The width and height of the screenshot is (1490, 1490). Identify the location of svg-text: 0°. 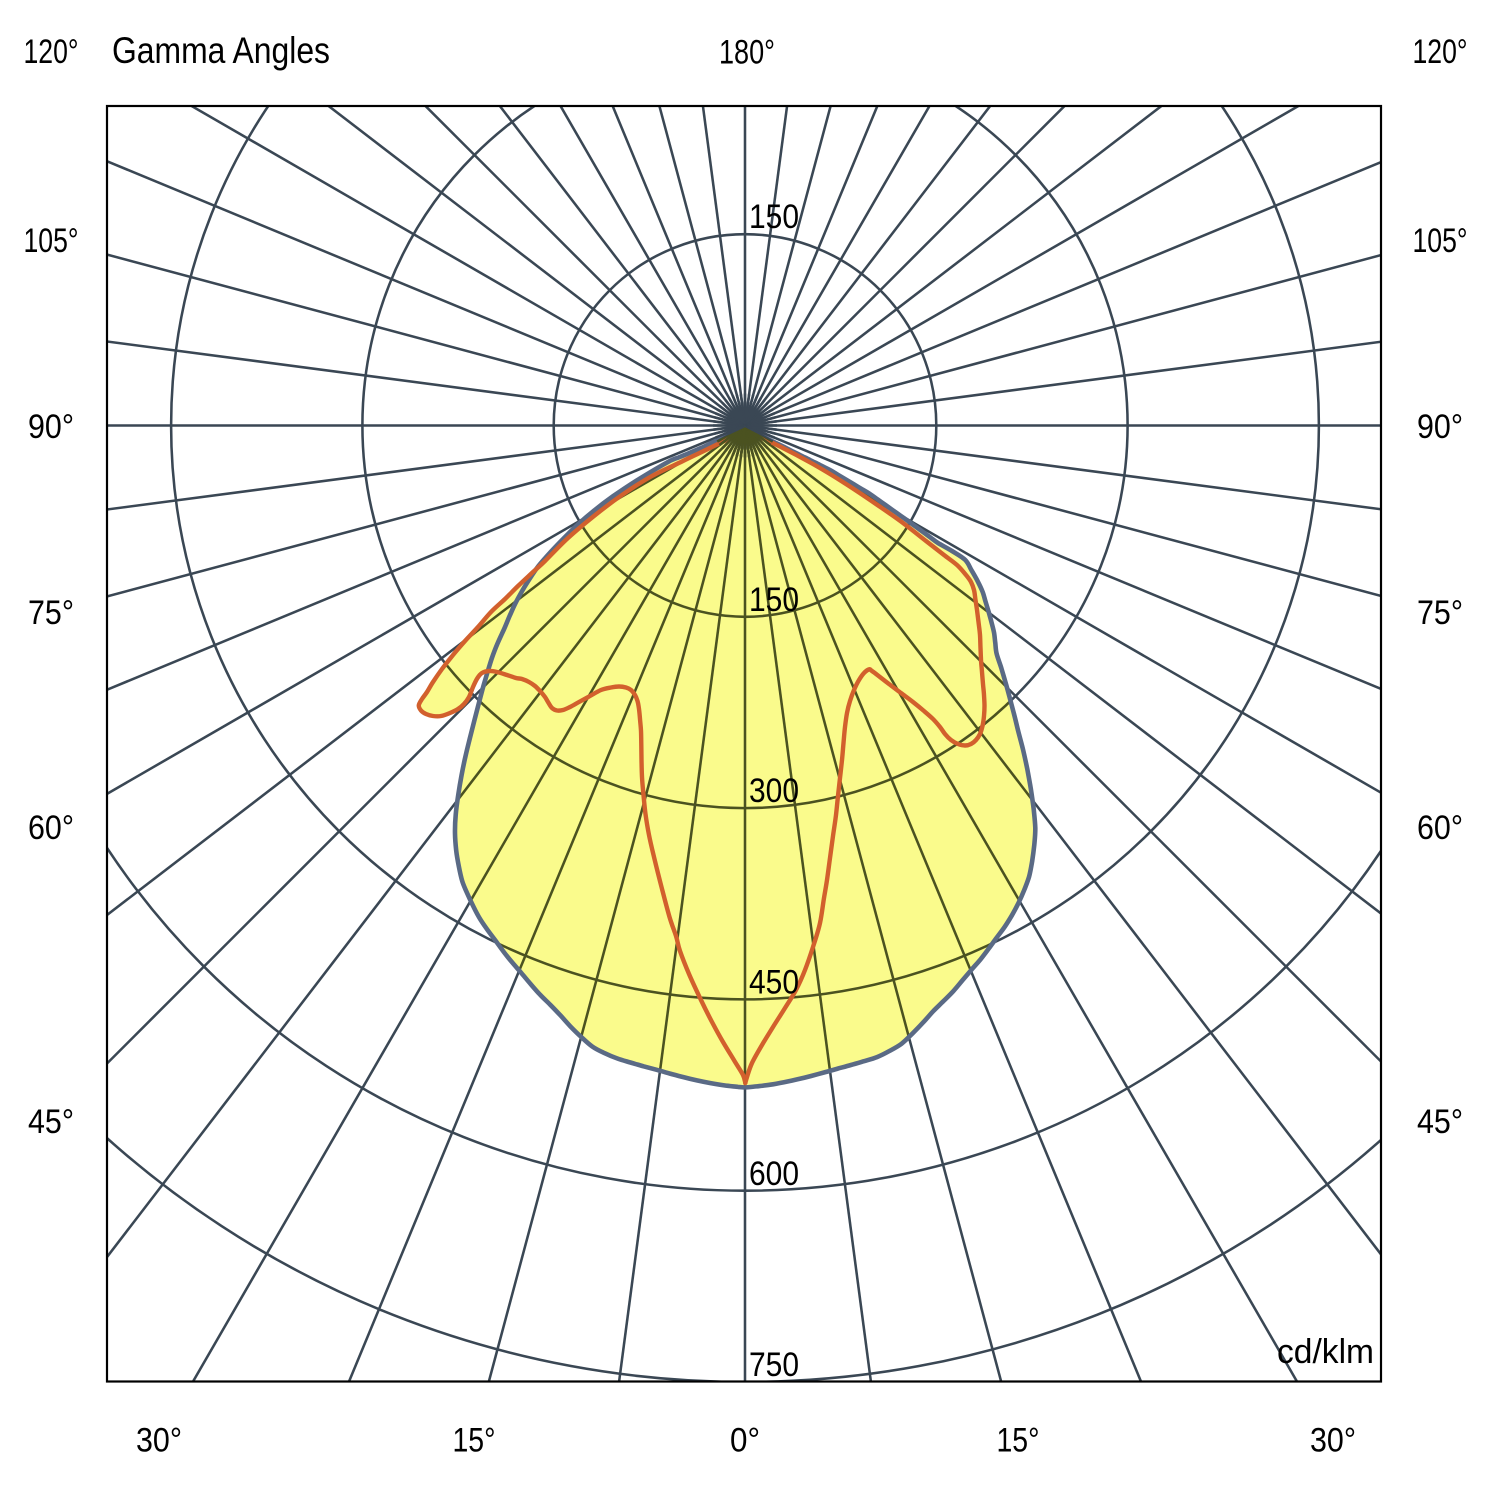
(745, 1441).